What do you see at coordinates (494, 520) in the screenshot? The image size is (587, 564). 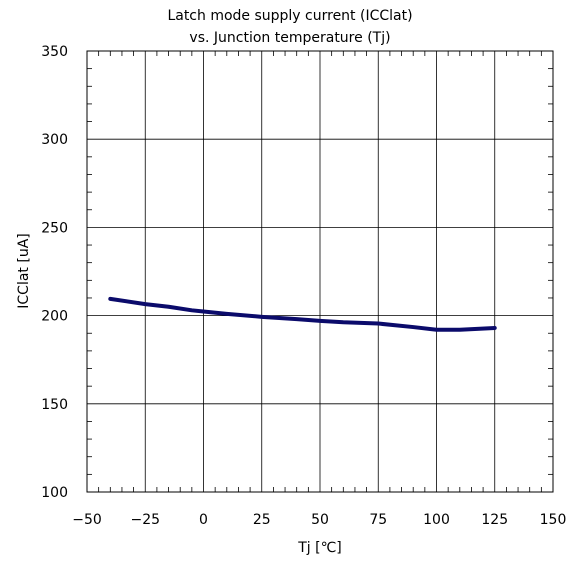 I see `x-tick-label: 125` at bounding box center [494, 520].